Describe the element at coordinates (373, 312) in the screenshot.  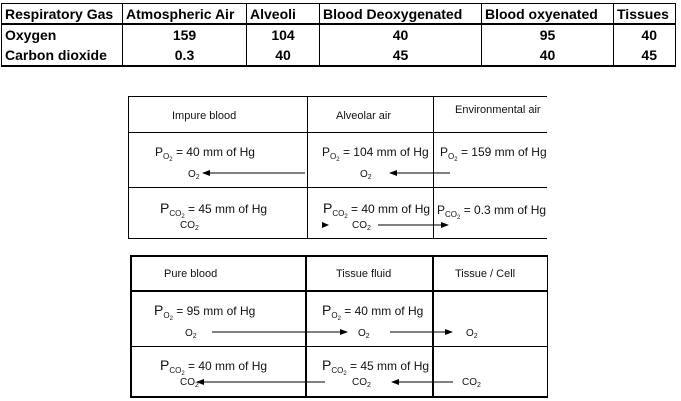
I see `tissue-fluid-po2: PO2 = 40 mm of Hg` at that location.